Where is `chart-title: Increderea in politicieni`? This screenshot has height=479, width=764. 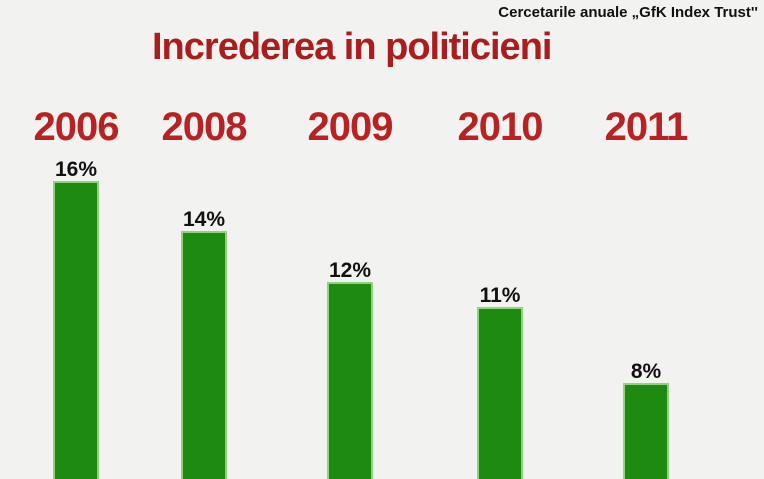 chart-title: Increderea in politicieni is located at coordinates (352, 47).